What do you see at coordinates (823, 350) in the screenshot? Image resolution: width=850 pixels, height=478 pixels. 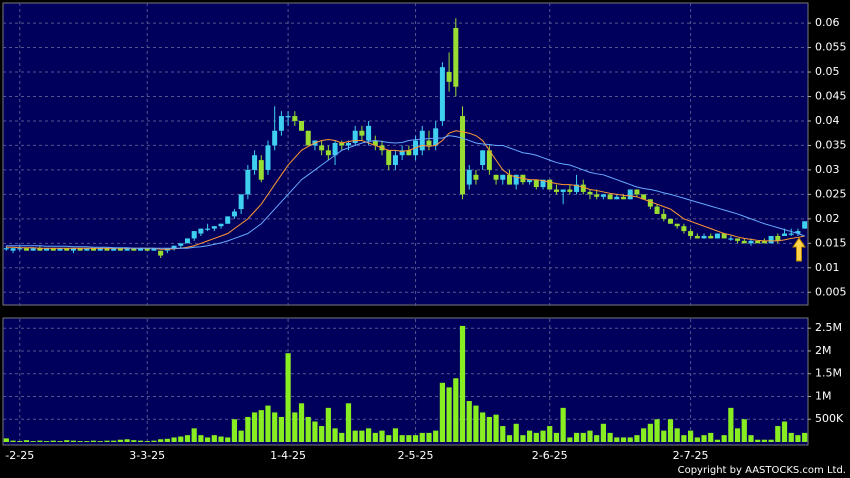 I see `y-tick-label: 2M` at bounding box center [823, 350].